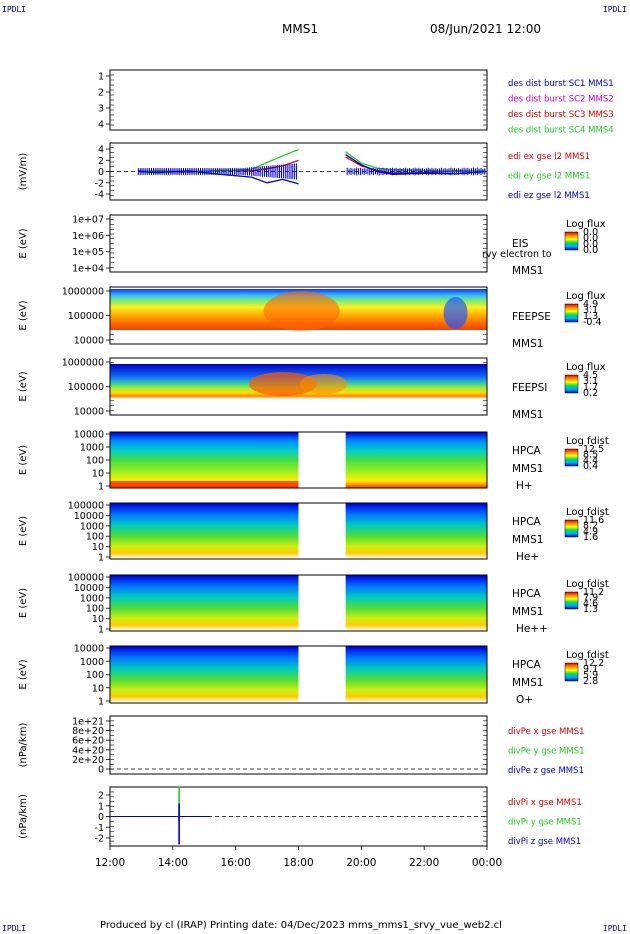  I want to click on species-label: O+, so click(524, 700).